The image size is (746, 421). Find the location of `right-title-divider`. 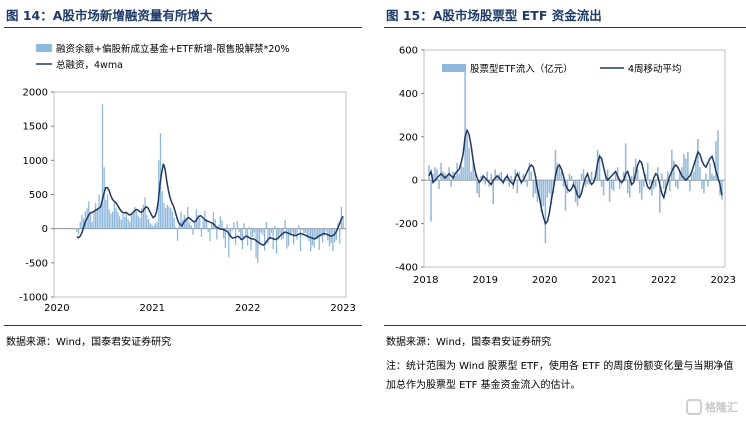

right-title-divider is located at coordinates (565, 27).